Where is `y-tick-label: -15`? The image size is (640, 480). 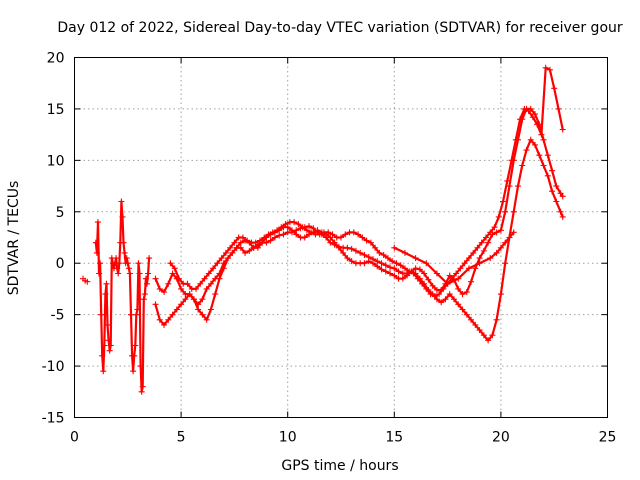 y-tick-label: -15 is located at coordinates (53, 419).